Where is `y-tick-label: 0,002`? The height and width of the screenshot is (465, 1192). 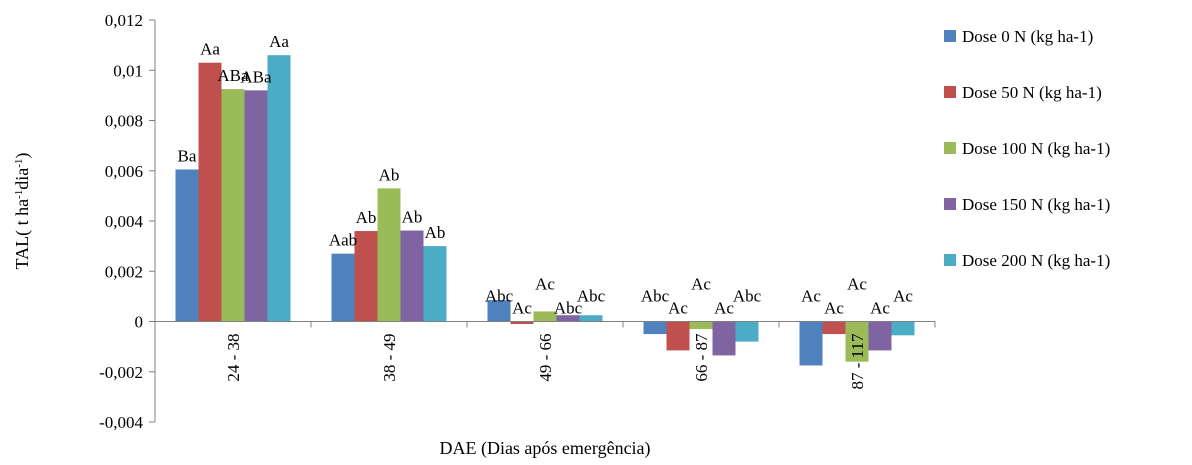 y-tick-label: 0,002 is located at coordinates (124, 271).